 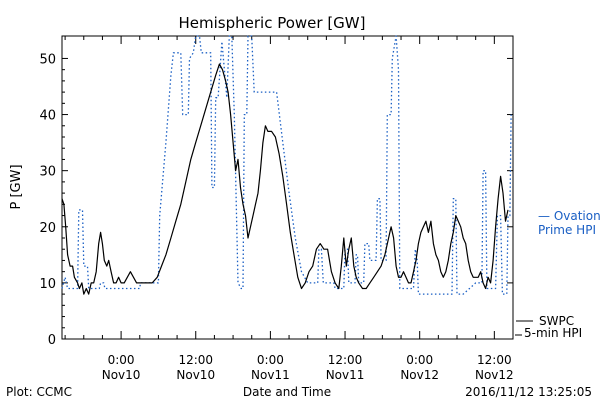 What do you see at coordinates (553, 333) in the screenshot?
I see `legend-swpc-line2: 5-min HPI` at bounding box center [553, 333].